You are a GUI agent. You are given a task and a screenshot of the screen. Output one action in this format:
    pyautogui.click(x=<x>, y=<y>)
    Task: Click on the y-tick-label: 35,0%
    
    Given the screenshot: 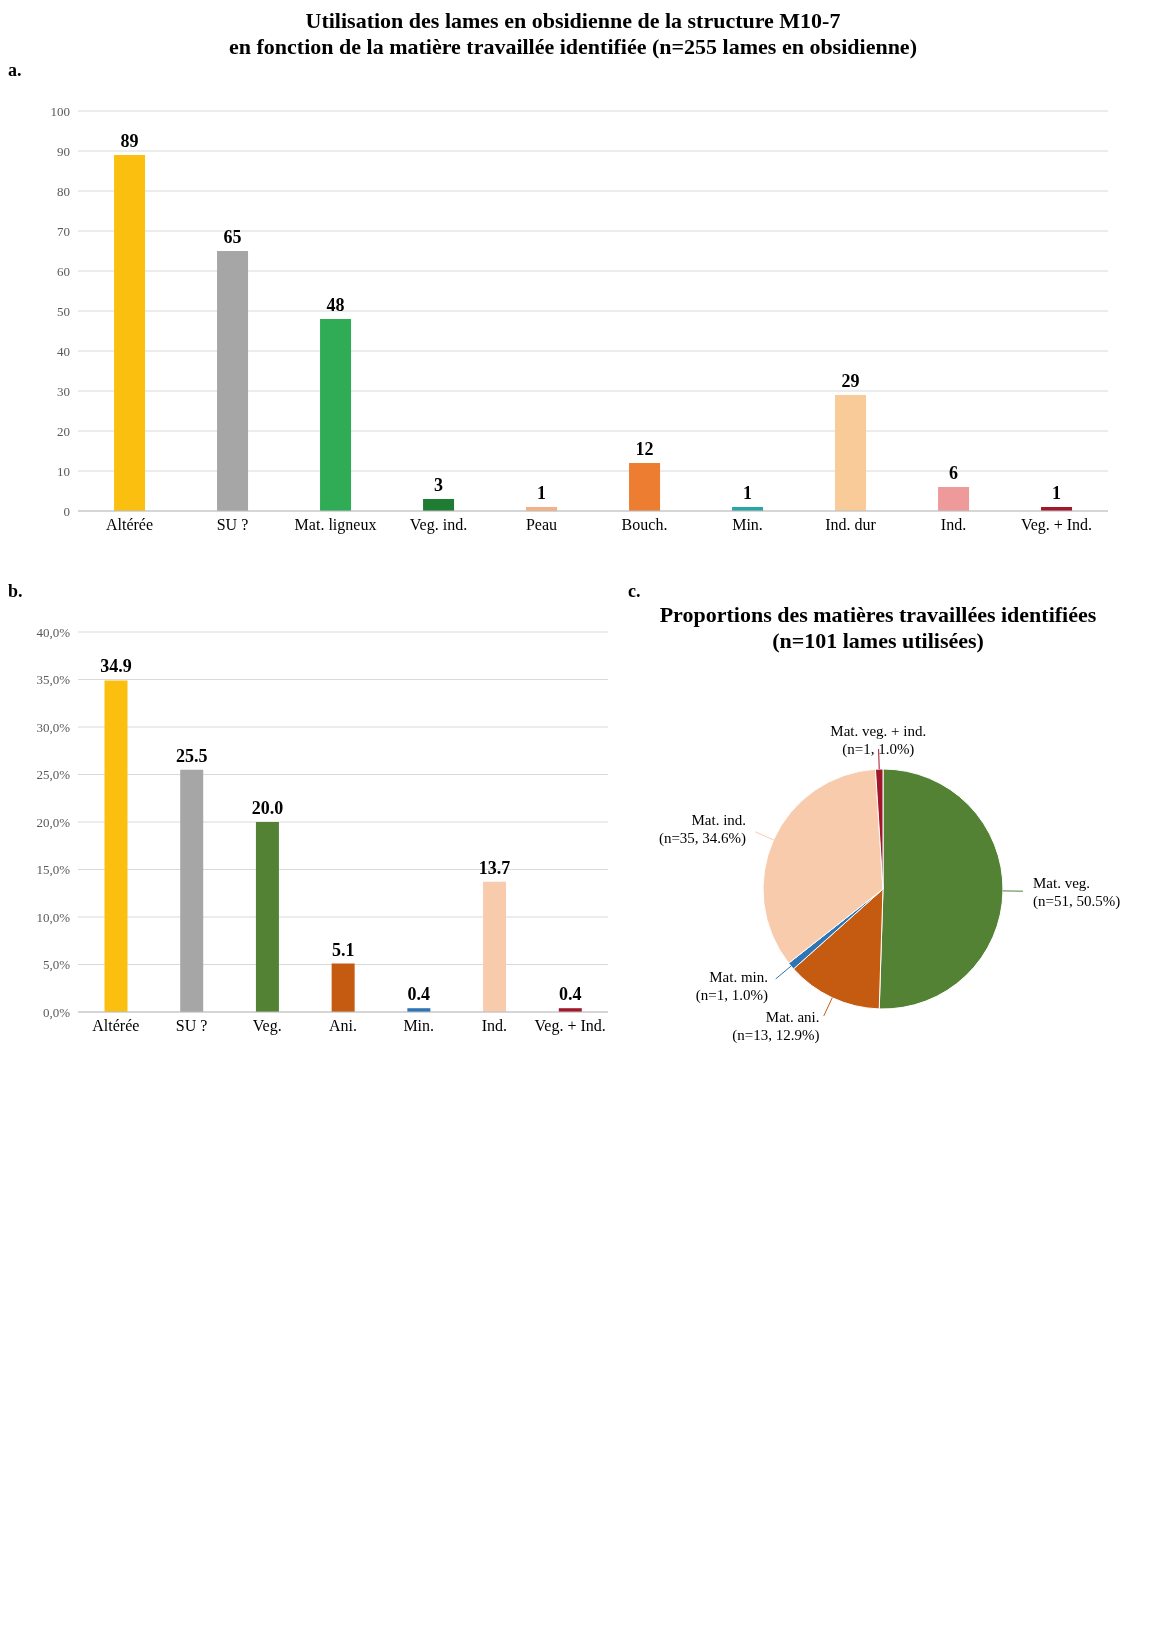 What is the action you would take?
    pyautogui.click(x=53, y=680)
    